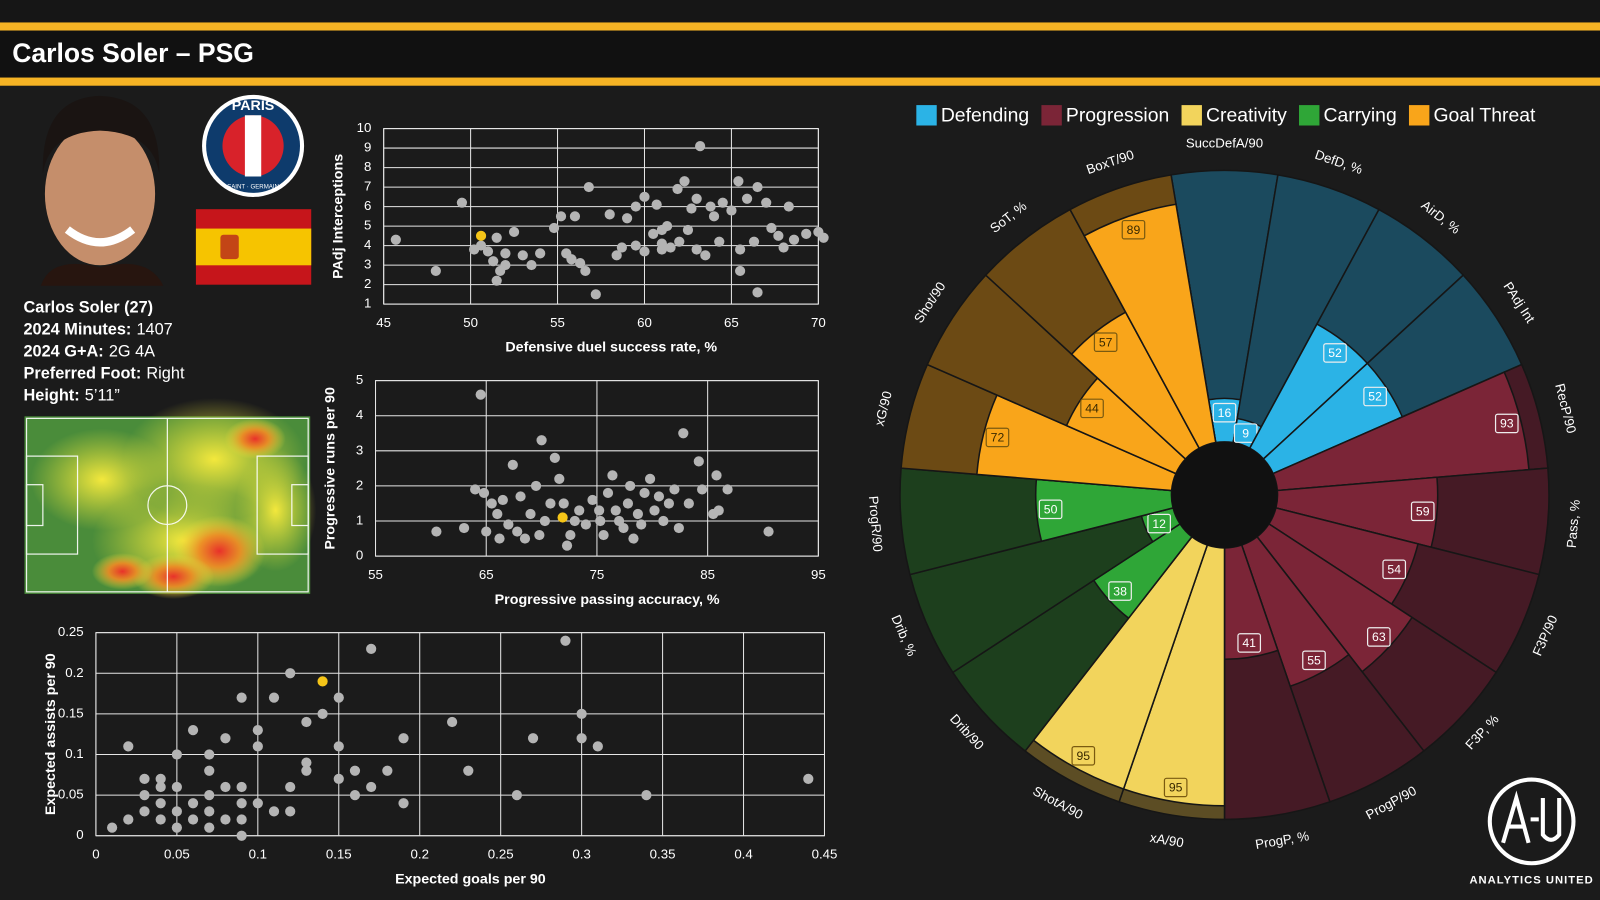 The image size is (1600, 900). Describe the element at coordinates (1159, 524) in the screenshot. I see `value-label: 12` at that location.